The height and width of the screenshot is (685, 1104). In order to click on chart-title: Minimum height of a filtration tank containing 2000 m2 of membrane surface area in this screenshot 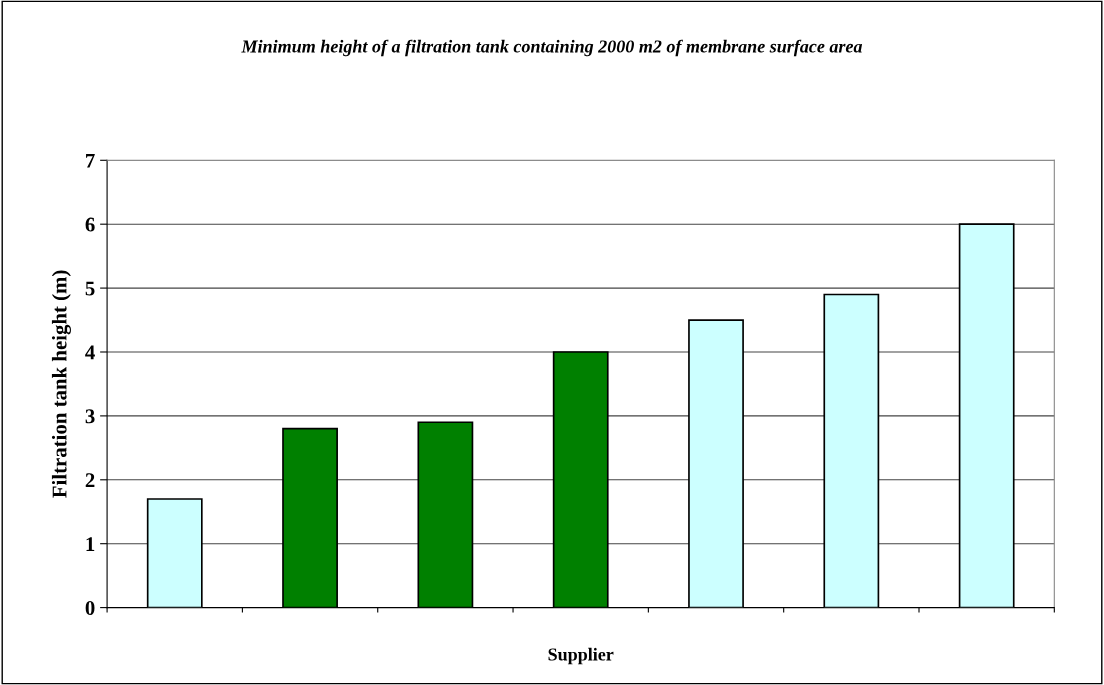, I will do `click(552, 48)`.